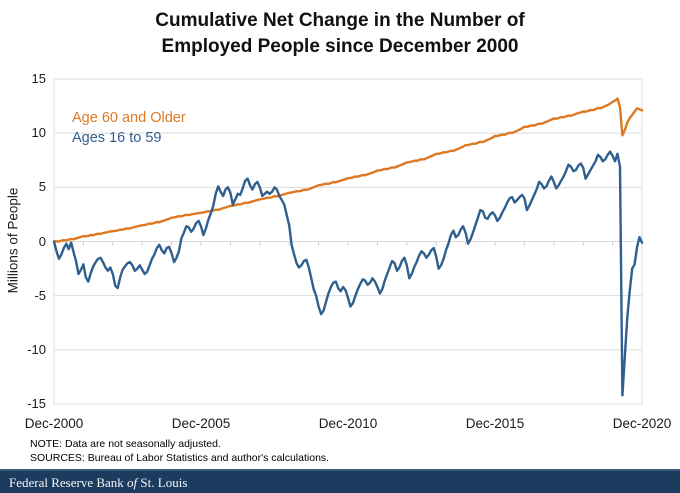 The image size is (680, 493). I want to click on footer-brand-of: of, so click(132, 482).